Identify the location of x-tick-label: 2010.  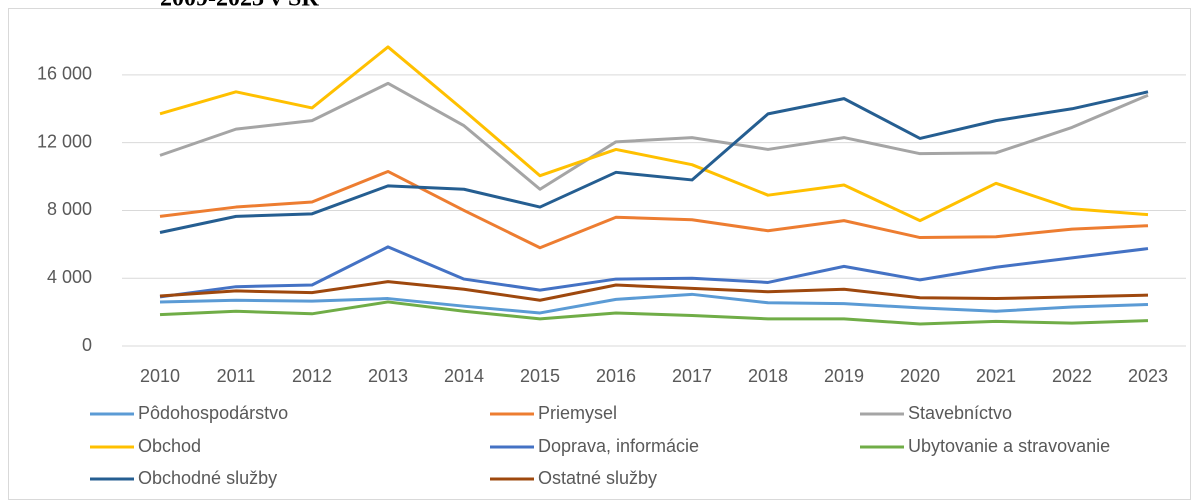
(160, 376).